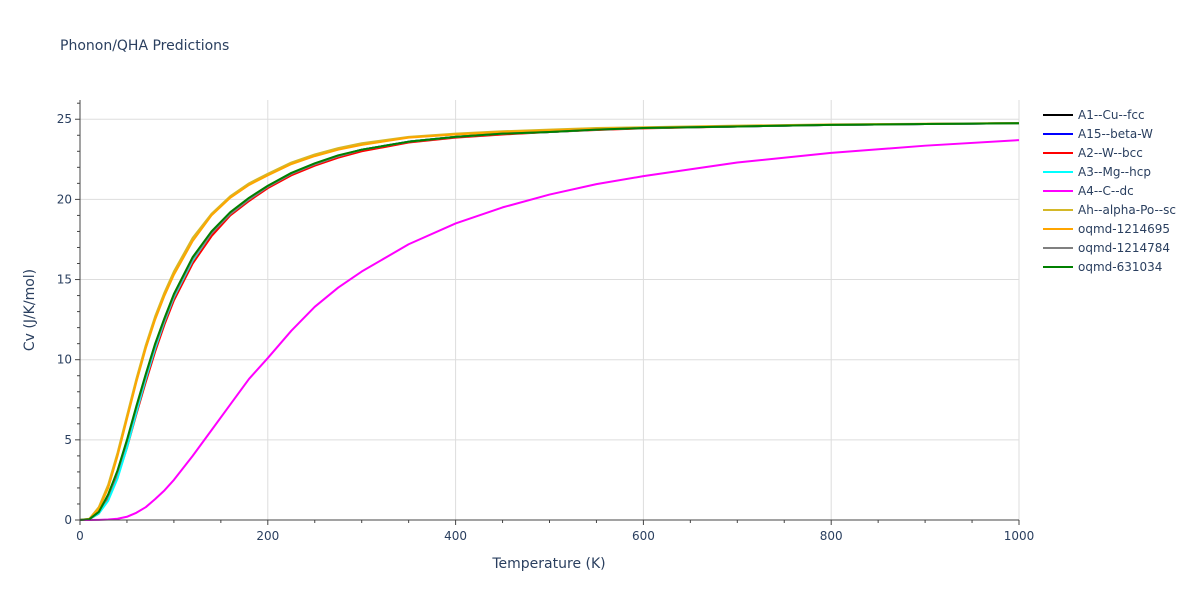  Describe the element at coordinates (80, 536) in the screenshot. I see `x-tick-label: 0` at that location.